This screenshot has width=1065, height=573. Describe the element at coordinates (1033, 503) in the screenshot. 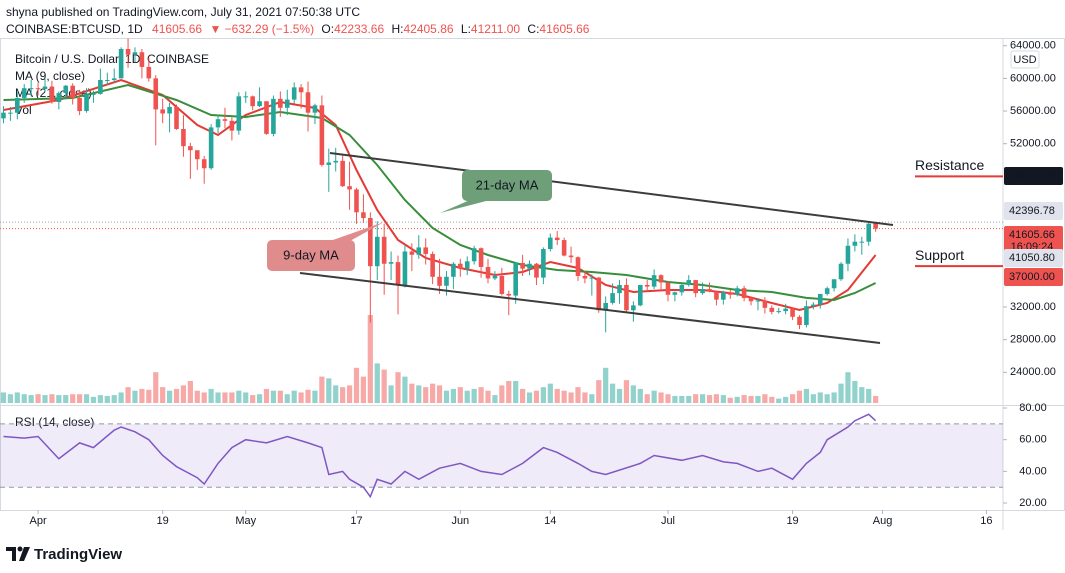

I see `y-tick-label: 20.00` at that location.